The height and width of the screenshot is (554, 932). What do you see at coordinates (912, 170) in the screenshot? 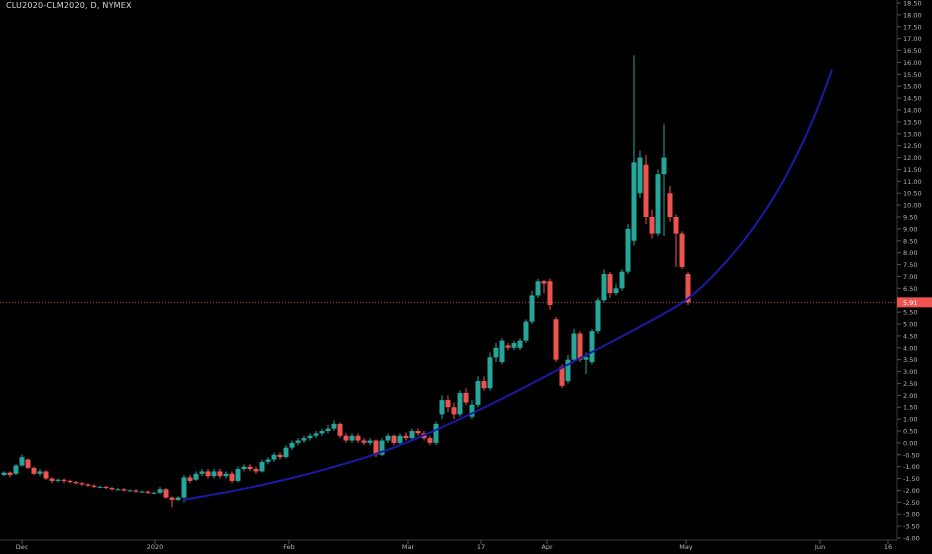
I see `price-axis-label: 11.50` at bounding box center [912, 170].